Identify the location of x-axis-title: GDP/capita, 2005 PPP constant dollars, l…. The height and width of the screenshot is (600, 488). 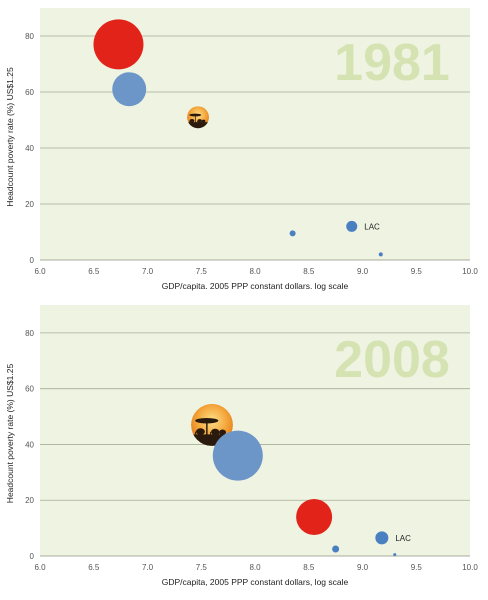
(255, 582).